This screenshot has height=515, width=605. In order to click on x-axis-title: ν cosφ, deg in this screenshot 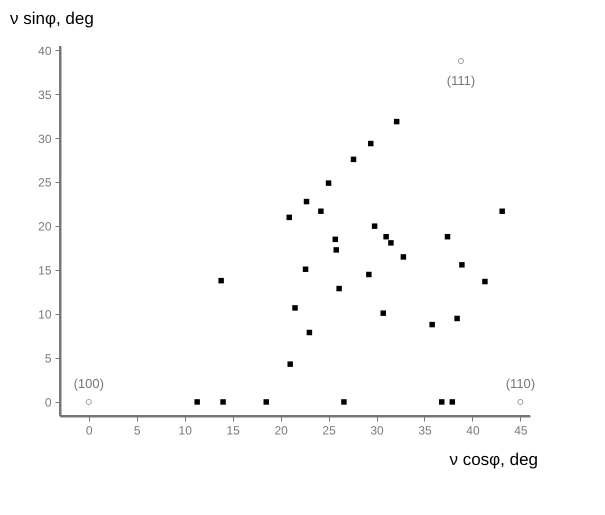, I will do `click(493, 459)`.